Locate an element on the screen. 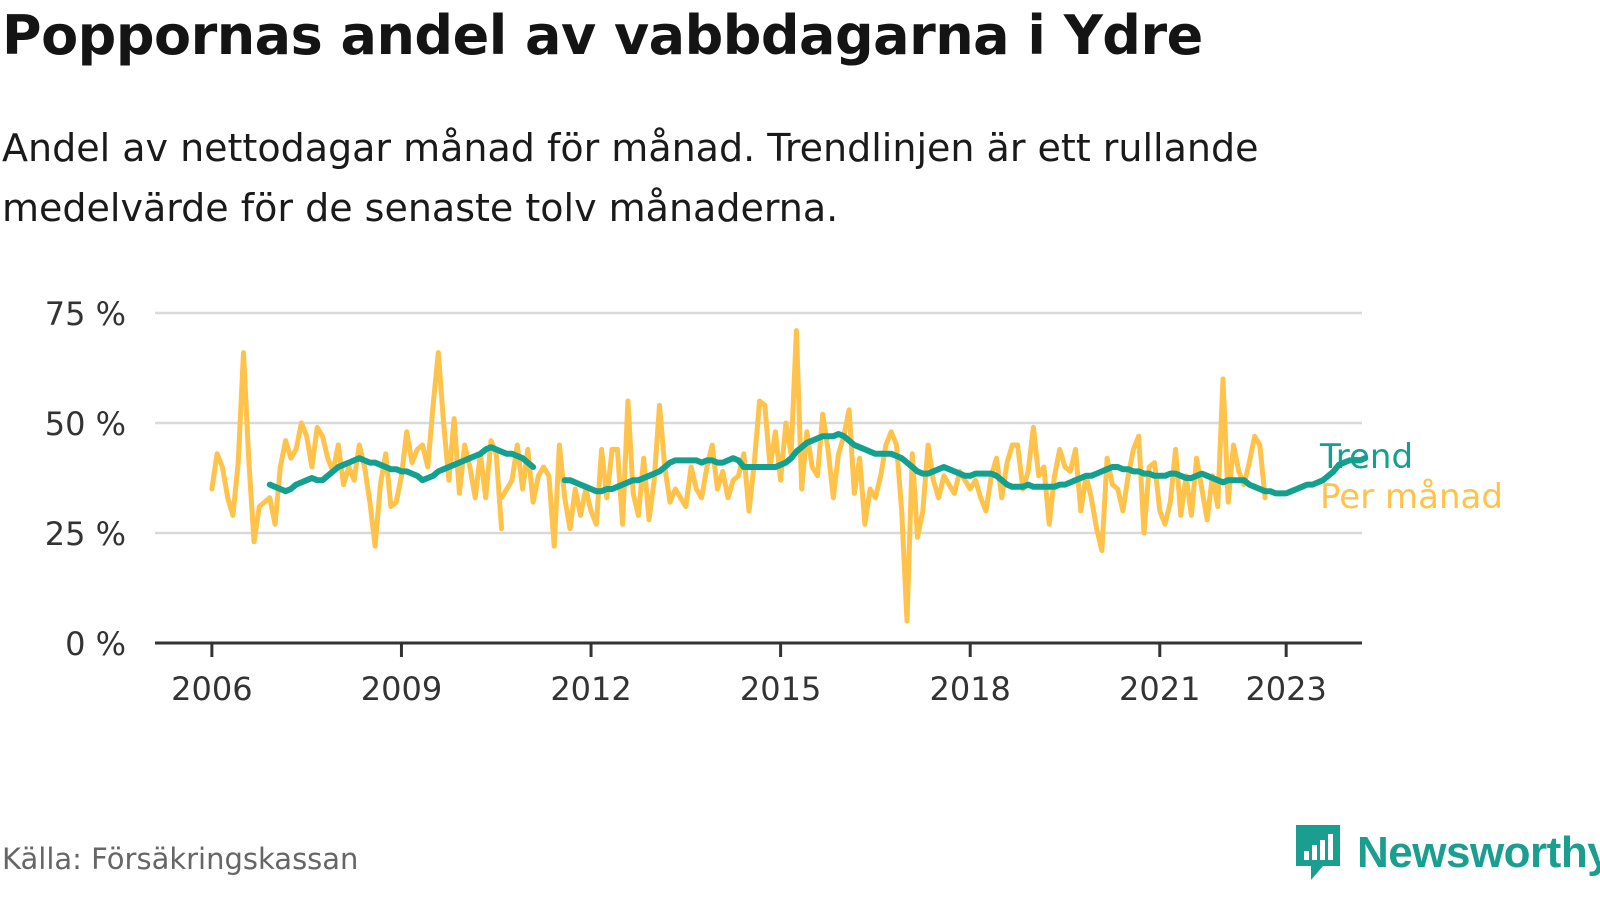 The height and width of the screenshot is (900, 1600). x-tick-label: 2006 is located at coordinates (211, 689).